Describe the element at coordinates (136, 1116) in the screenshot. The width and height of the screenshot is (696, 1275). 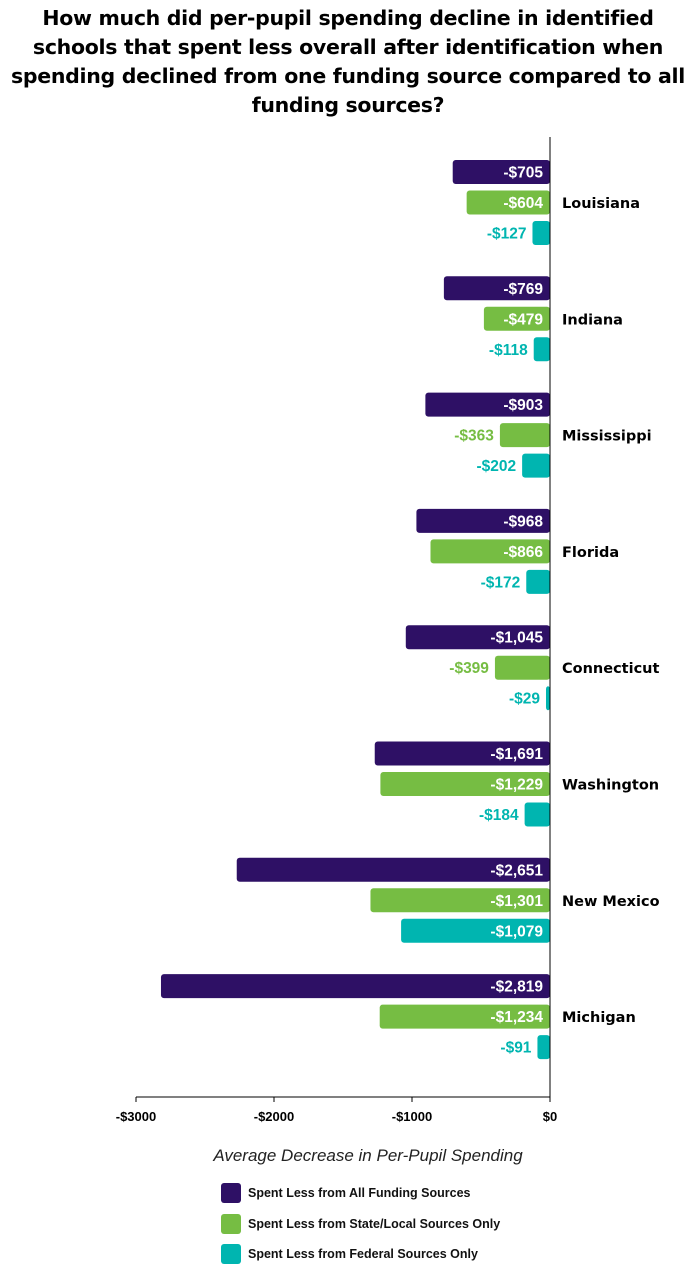
I see `x-tick-label-0: -$3000` at that location.